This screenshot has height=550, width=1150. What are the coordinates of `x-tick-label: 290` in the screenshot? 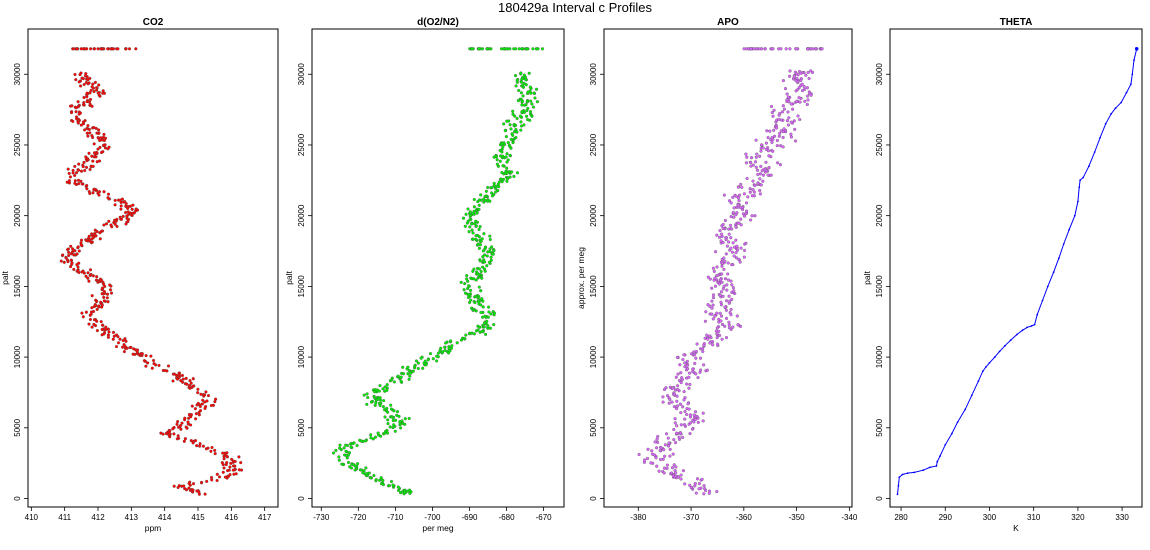 It's located at (946, 517).